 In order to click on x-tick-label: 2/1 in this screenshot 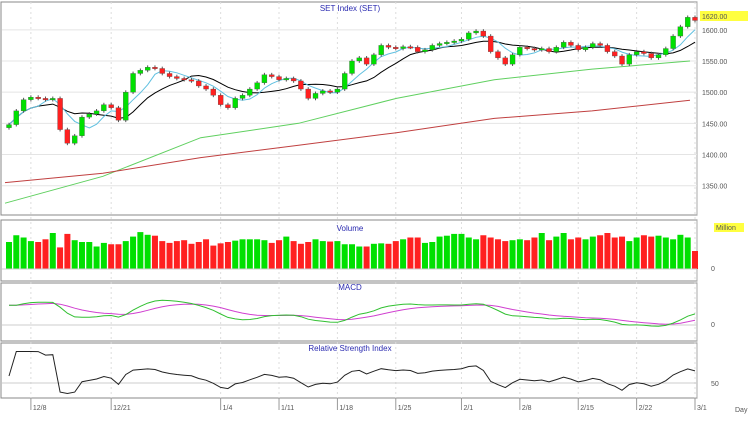, I will do `click(468, 408)`.